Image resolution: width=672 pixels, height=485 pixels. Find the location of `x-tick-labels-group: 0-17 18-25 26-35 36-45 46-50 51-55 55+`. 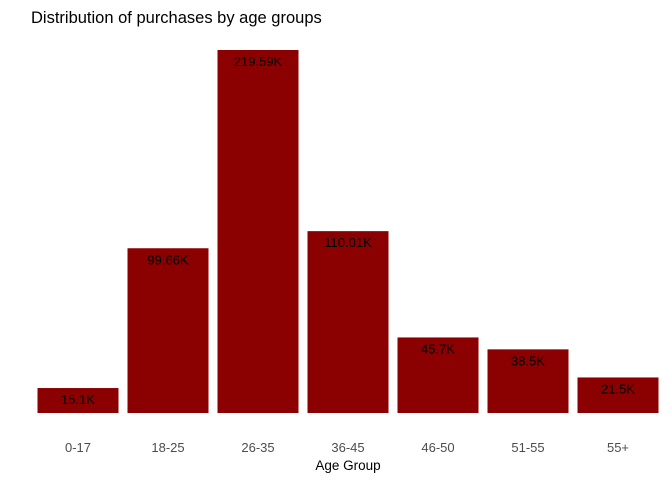

x-tick-labels-group: 0-17 18-25 26-35 36-45 46-50 51-55 55+ is located at coordinates (347, 447).